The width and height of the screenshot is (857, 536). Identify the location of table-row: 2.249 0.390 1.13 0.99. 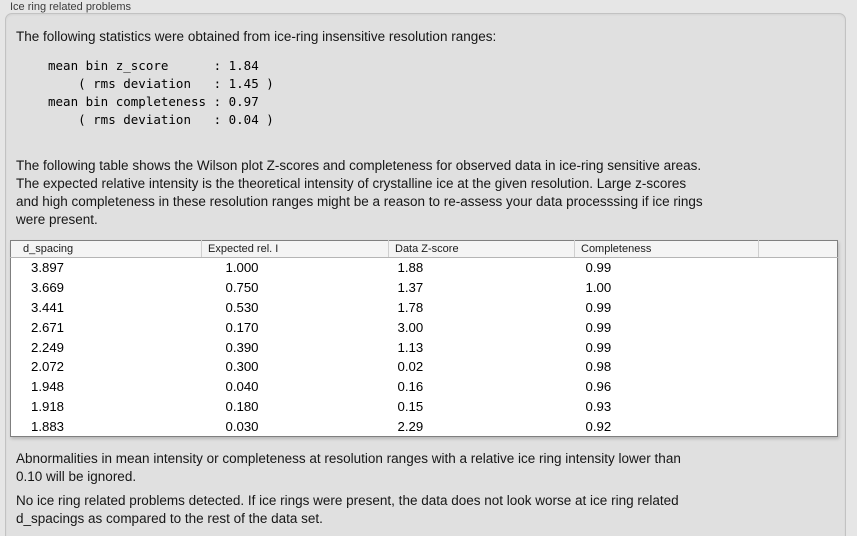
(424, 347).